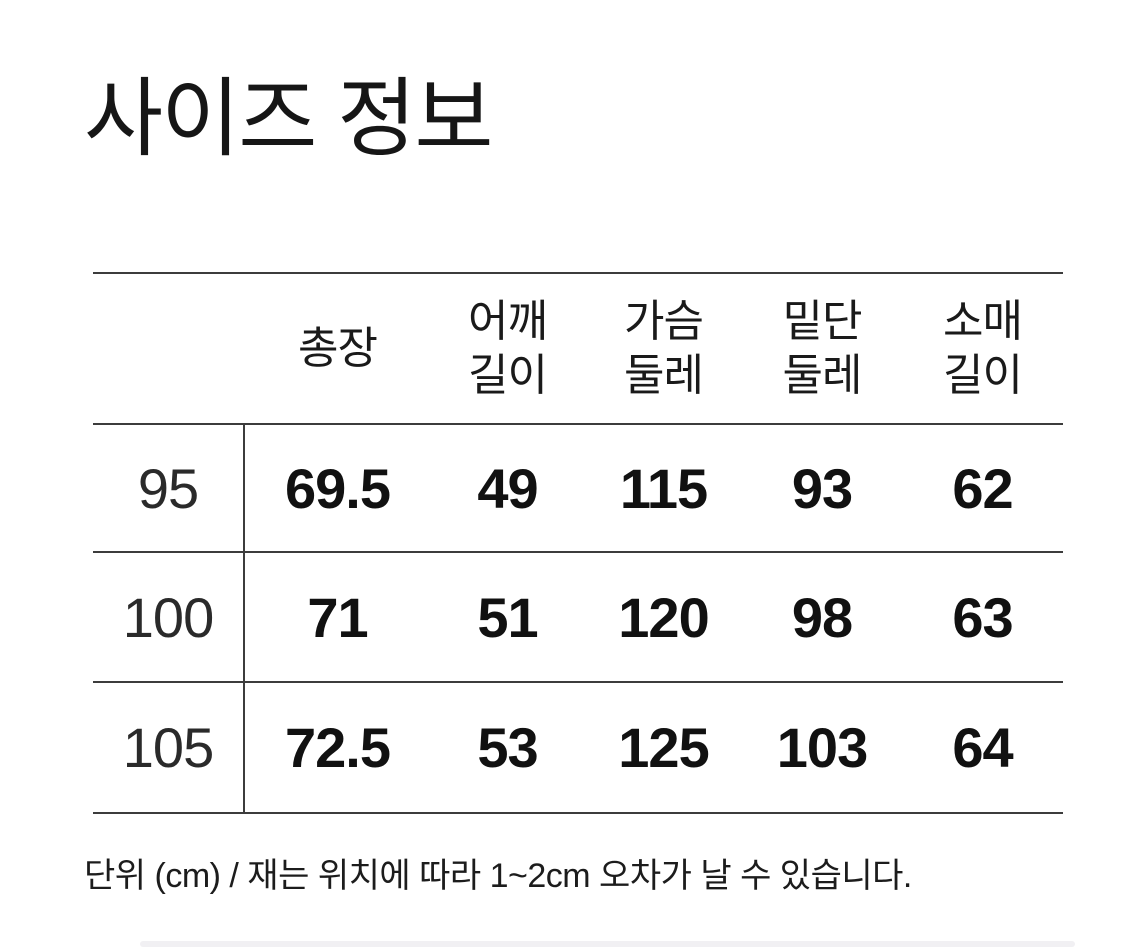 The image size is (1125, 949). What do you see at coordinates (822, 321) in the screenshot?
I see `column-header-label: 밑단` at bounding box center [822, 321].